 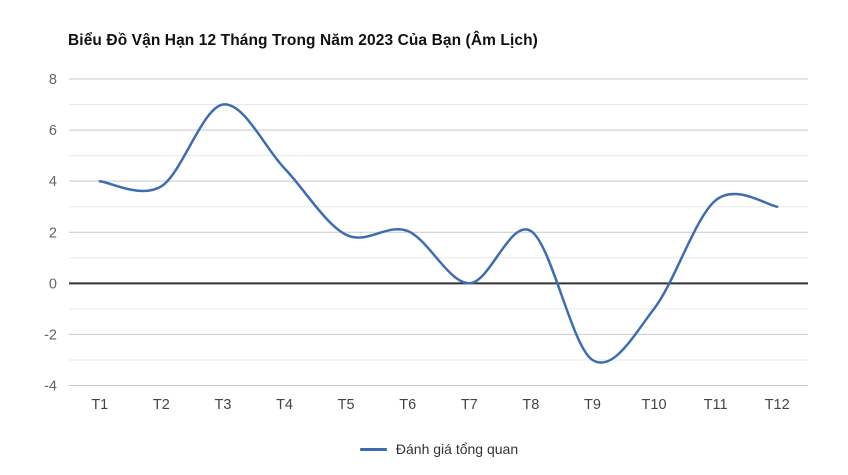 What do you see at coordinates (407, 405) in the screenshot?
I see `x-axis-category-label: T6` at bounding box center [407, 405].